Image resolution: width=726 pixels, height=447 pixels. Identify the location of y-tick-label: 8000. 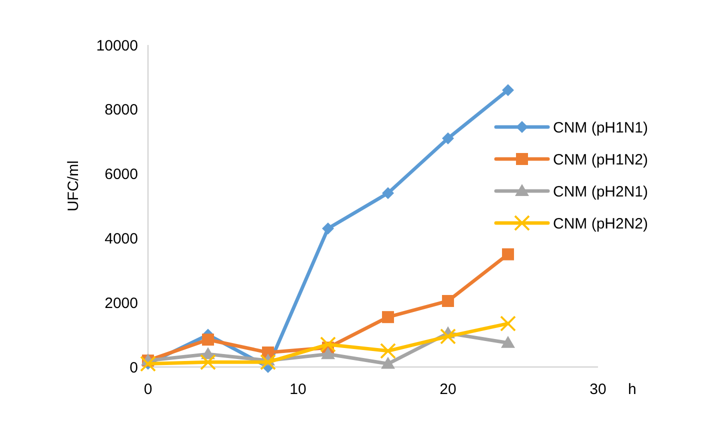
(121, 110).